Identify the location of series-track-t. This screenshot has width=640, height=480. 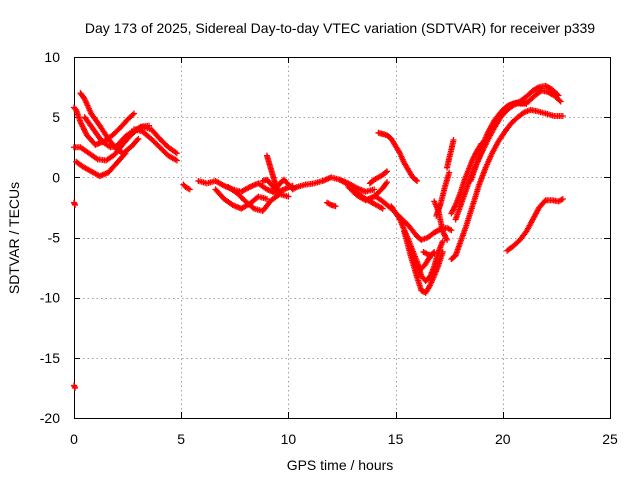
(398, 156).